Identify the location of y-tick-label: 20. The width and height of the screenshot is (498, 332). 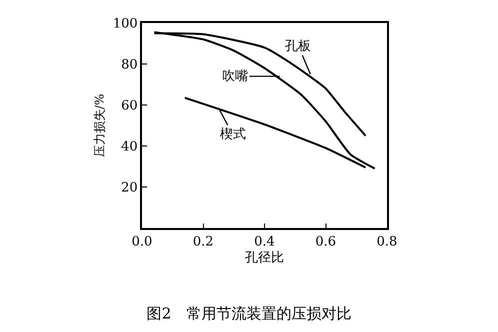
(129, 188).